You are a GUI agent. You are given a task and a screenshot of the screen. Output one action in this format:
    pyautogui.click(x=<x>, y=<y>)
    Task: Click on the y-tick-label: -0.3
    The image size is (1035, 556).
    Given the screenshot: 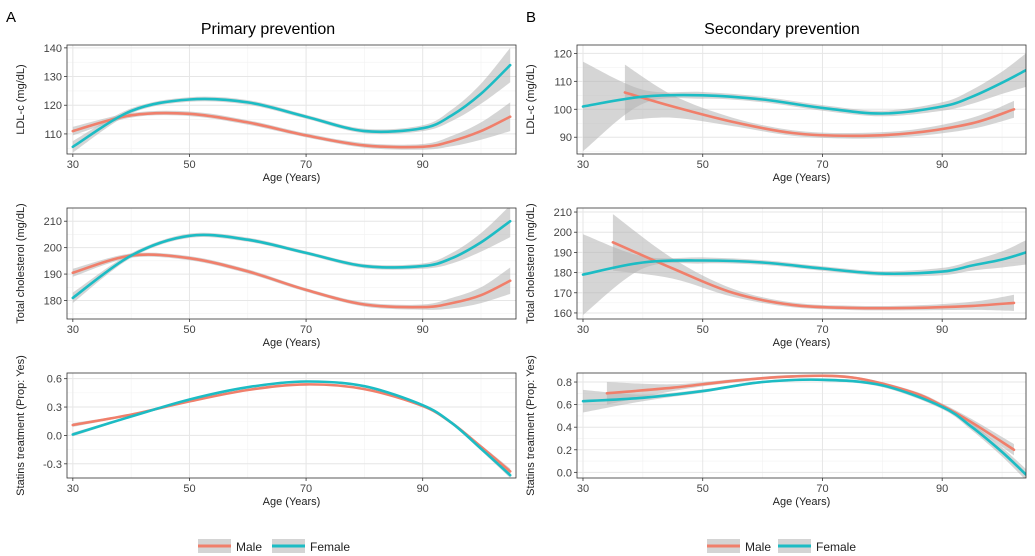 What is the action you would take?
    pyautogui.click(x=52, y=465)
    